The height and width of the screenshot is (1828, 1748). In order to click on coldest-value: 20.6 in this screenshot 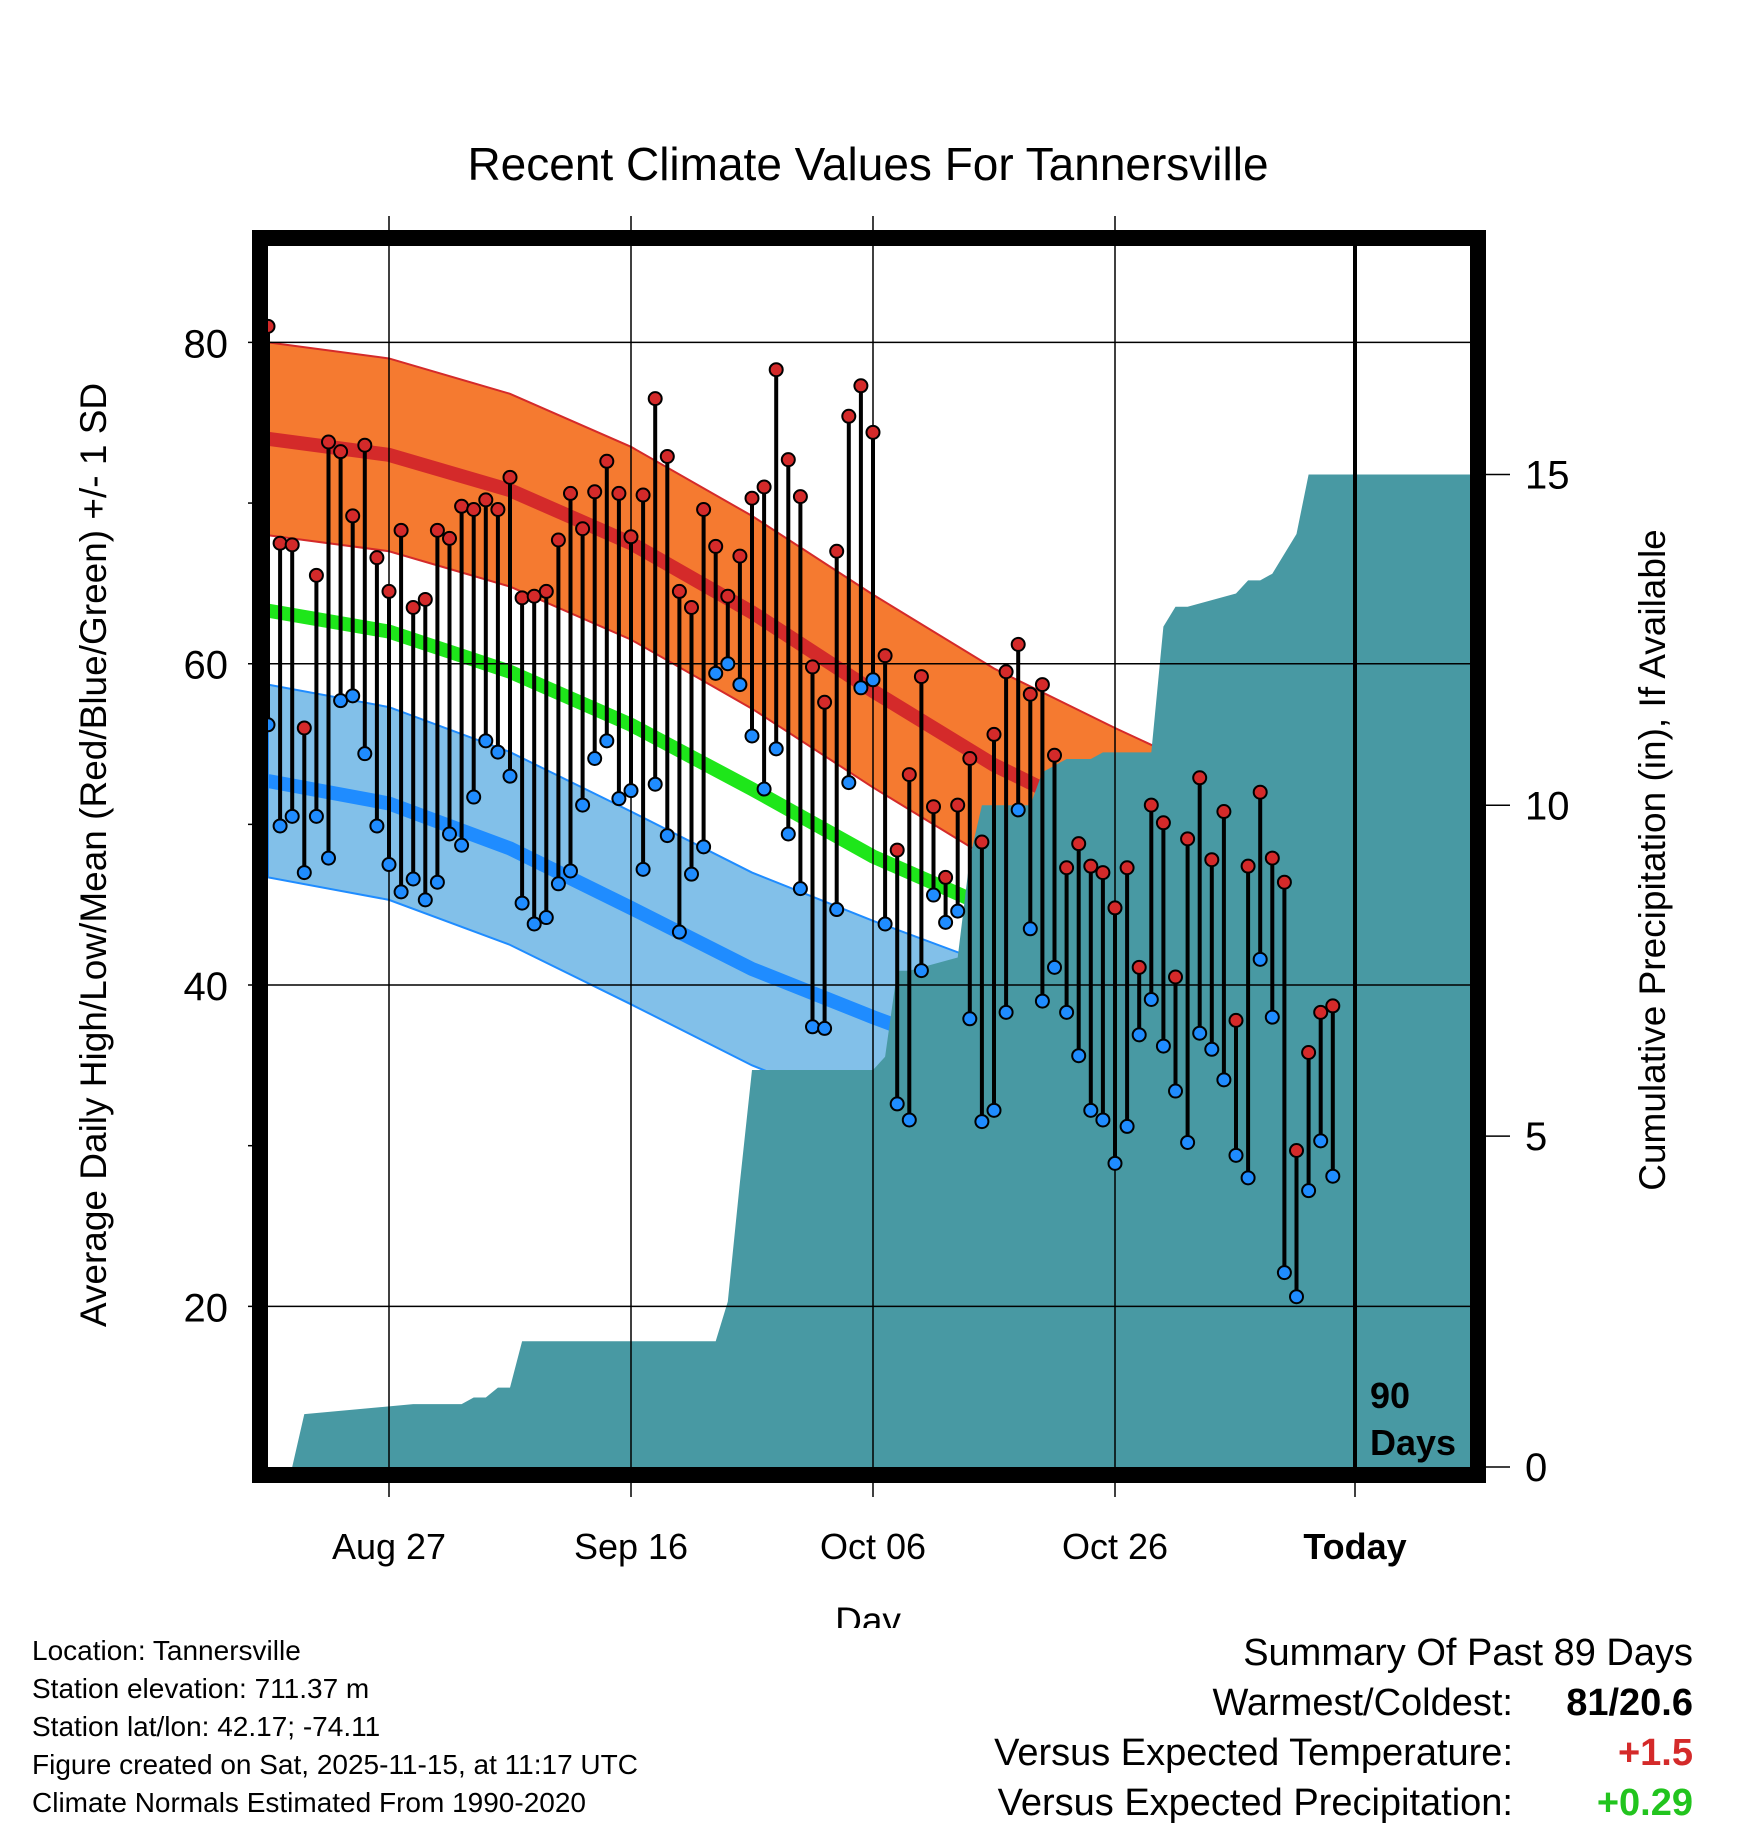, I will do `click(1656, 1703)`.